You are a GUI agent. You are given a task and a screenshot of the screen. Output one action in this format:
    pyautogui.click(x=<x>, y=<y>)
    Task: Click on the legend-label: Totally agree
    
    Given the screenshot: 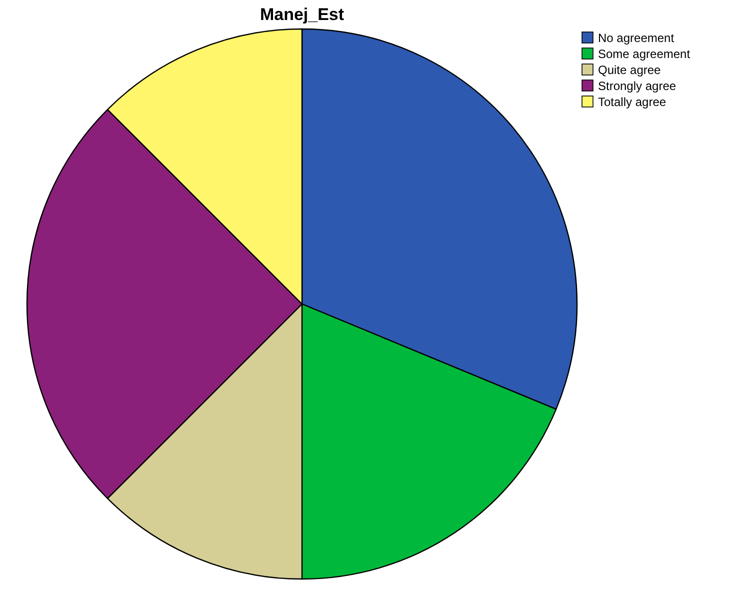 What is the action you would take?
    pyautogui.click(x=632, y=102)
    